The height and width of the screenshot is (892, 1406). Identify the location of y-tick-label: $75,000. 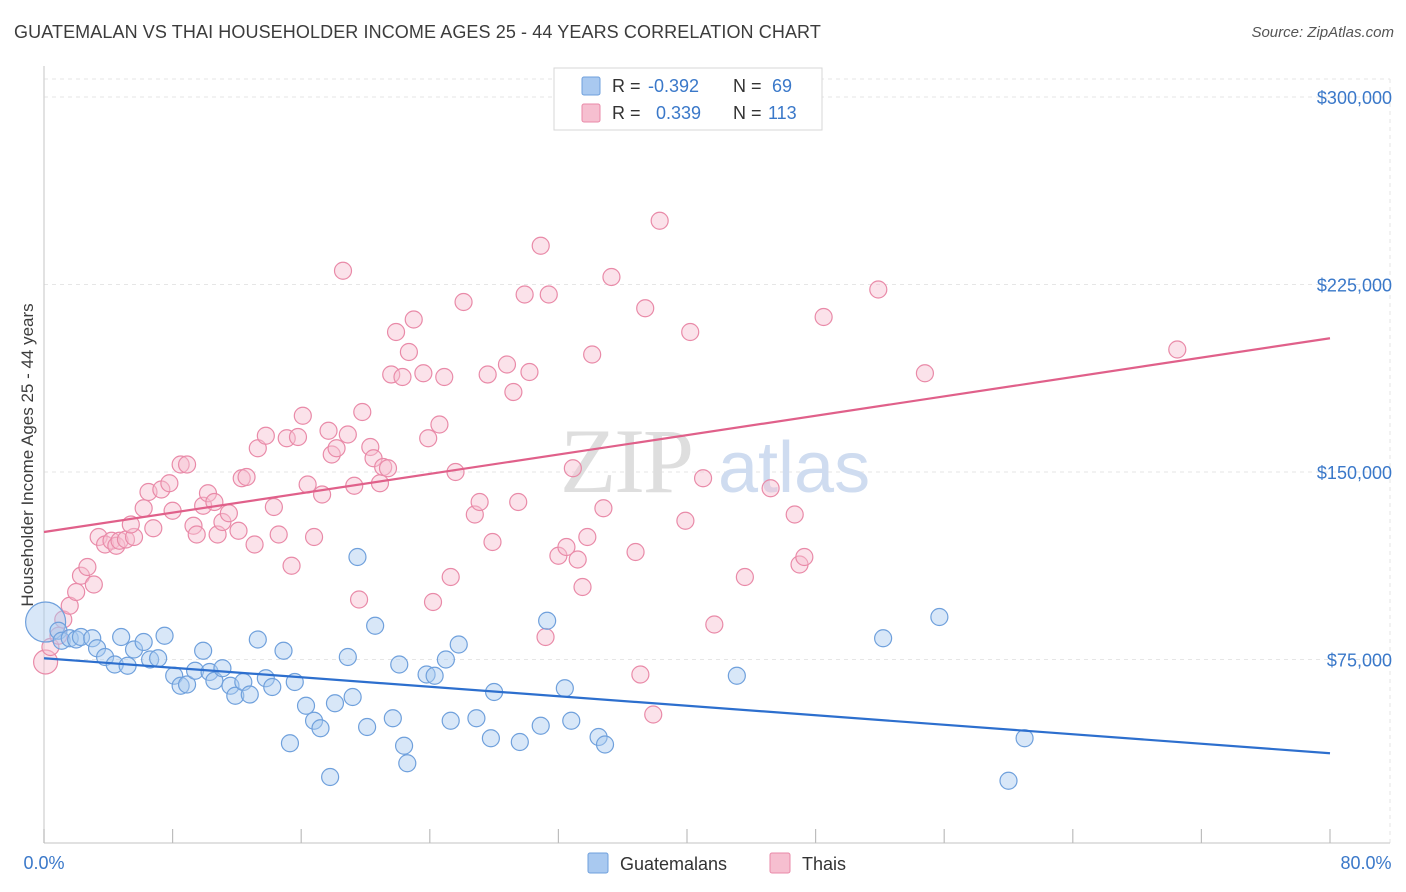
(1359, 661).